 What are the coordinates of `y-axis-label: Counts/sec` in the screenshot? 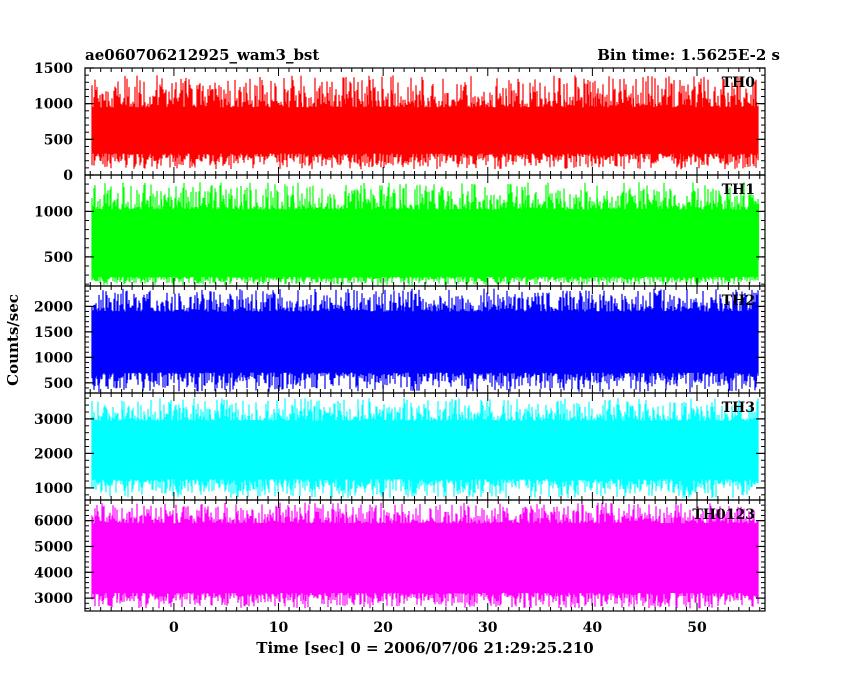 It's located at (13, 340).